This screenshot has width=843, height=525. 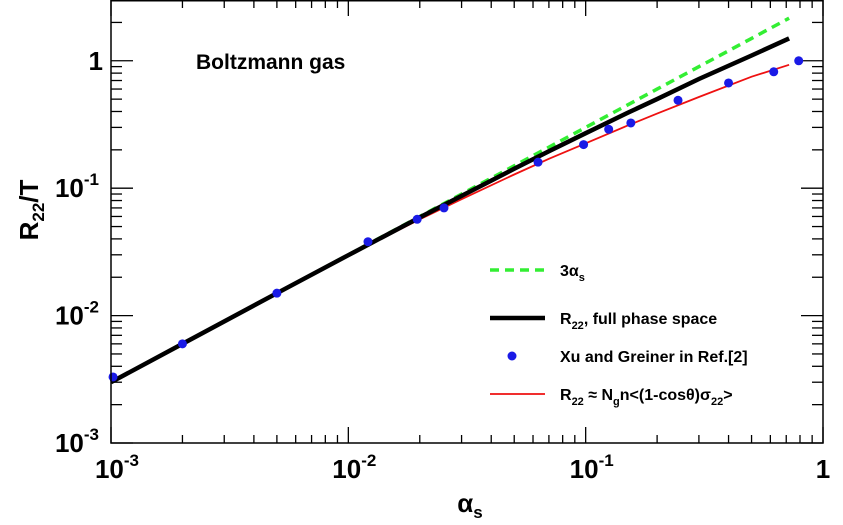 What do you see at coordinates (38, 212) in the screenshot?
I see `y-axis-label-sub: 22` at bounding box center [38, 212].